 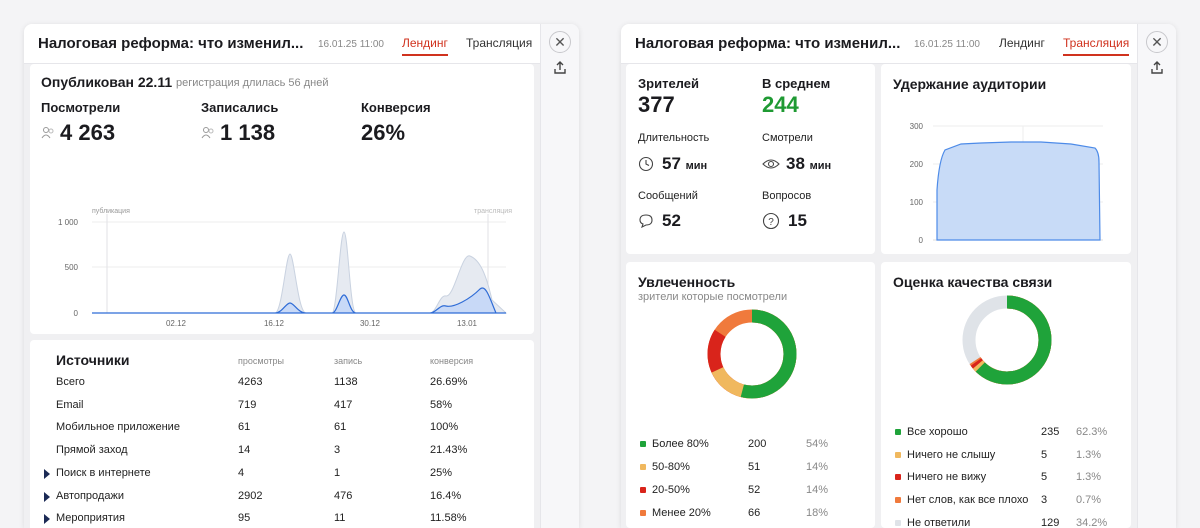 What do you see at coordinates (668, 83) in the screenshot?
I see `viewers-label: Зрителей` at bounding box center [668, 83].